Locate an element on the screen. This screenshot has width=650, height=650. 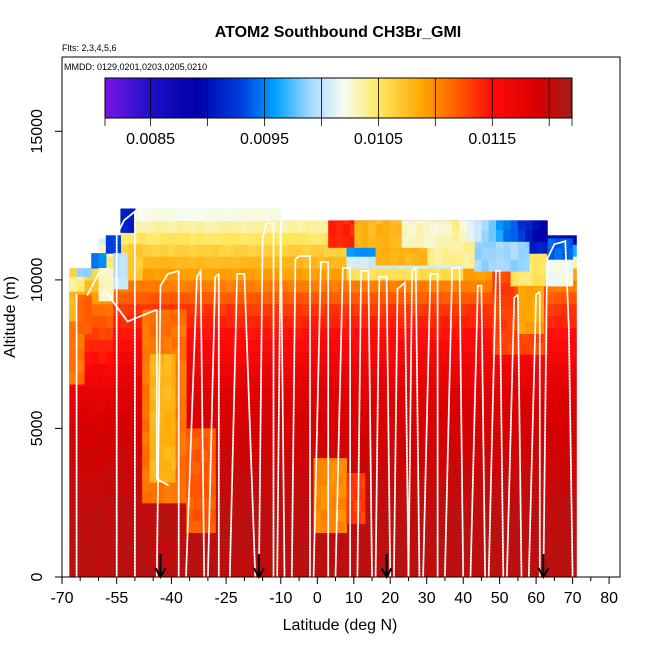
x-tick-label: -55 is located at coordinates (116, 598).